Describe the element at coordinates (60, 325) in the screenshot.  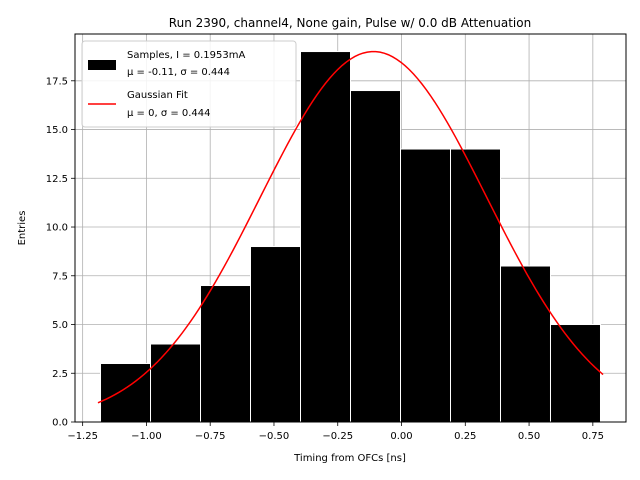
I see `y-tick-label: 5.0` at that location.